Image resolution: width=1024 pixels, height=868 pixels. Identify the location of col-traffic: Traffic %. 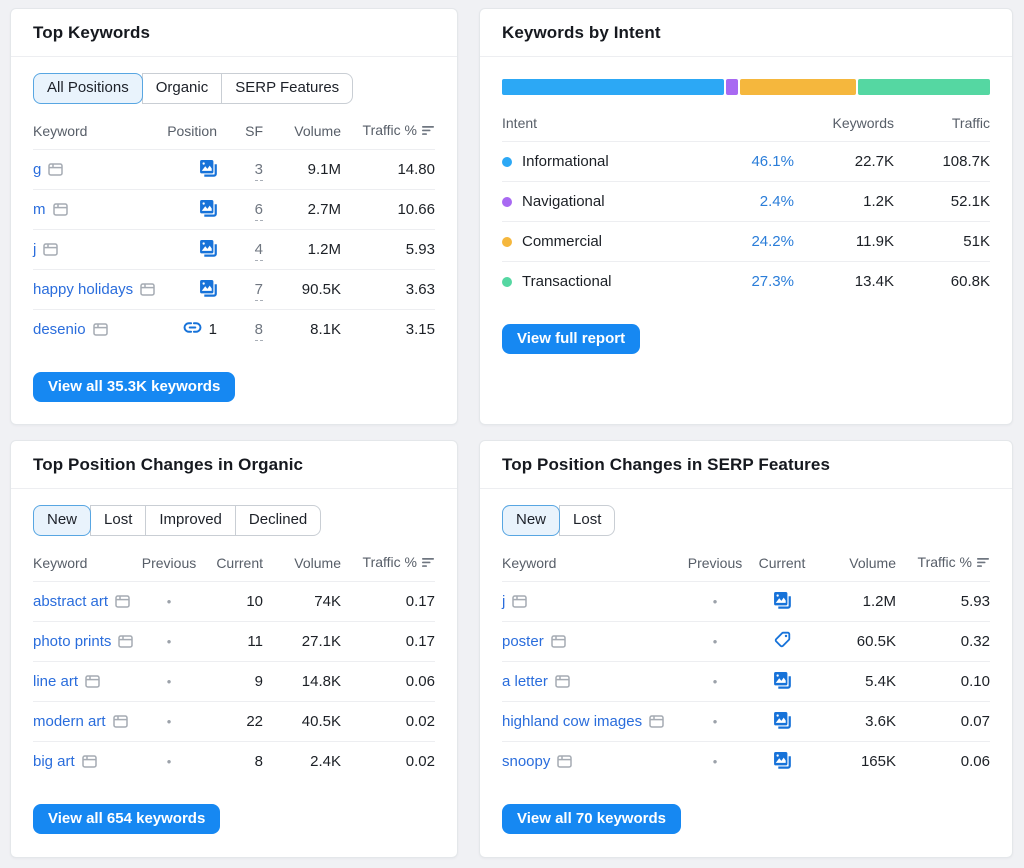
(388, 129).